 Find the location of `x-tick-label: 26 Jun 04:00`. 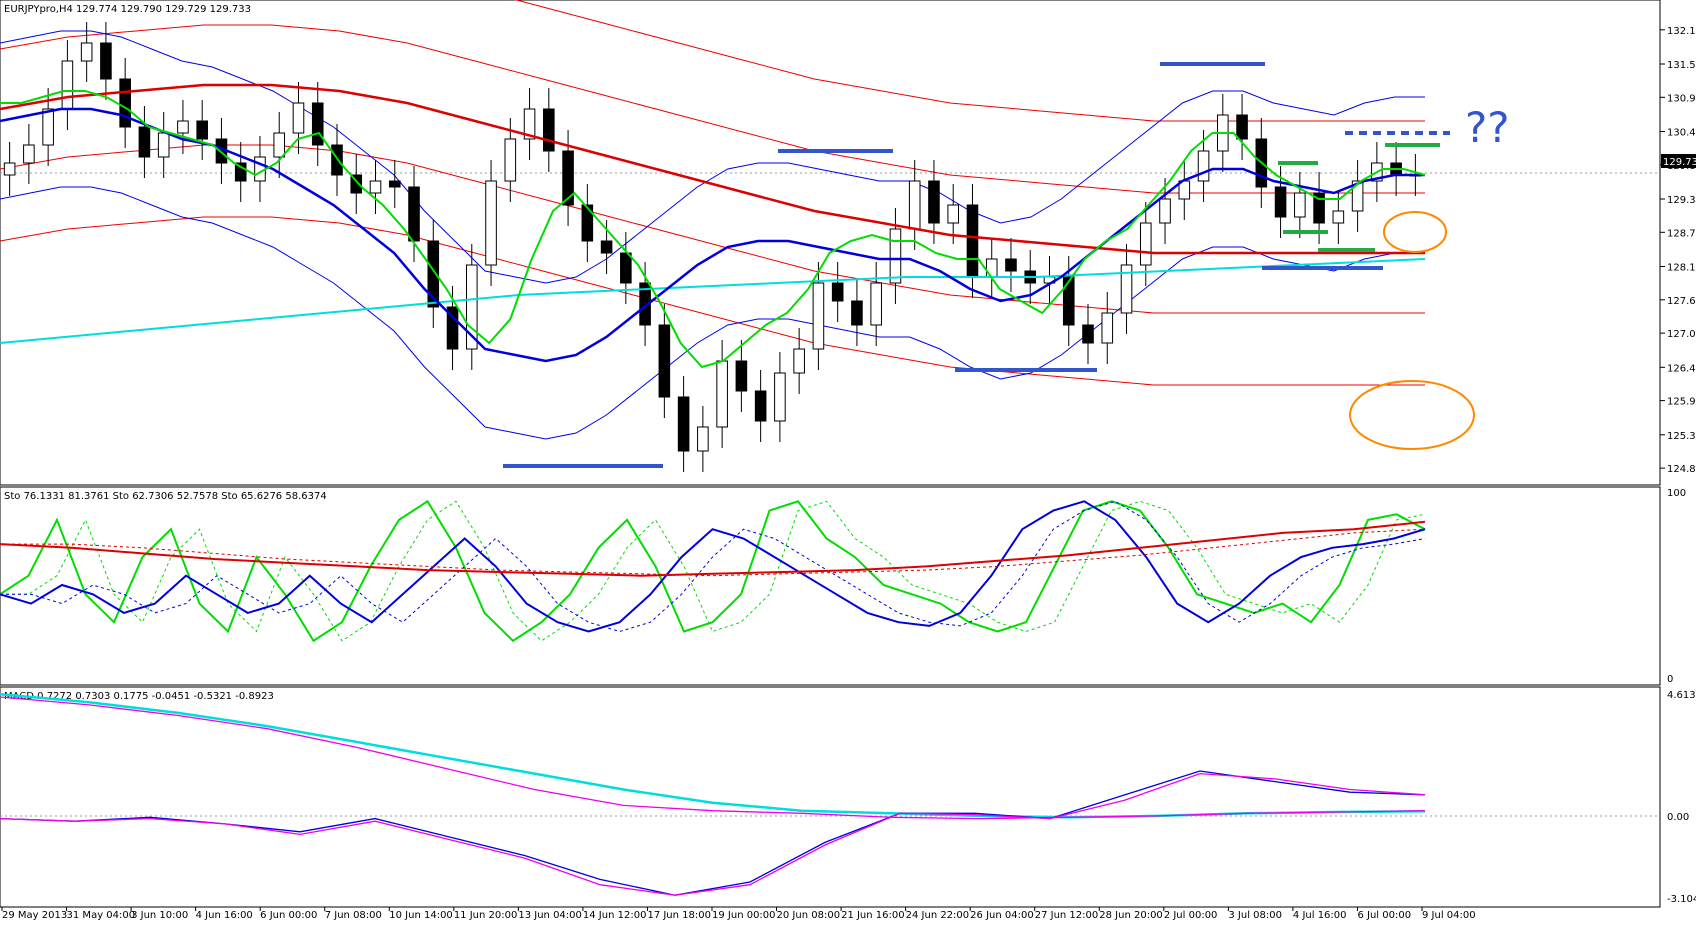

x-tick-label: 26 Jun 04:00 is located at coordinates (1002, 915).